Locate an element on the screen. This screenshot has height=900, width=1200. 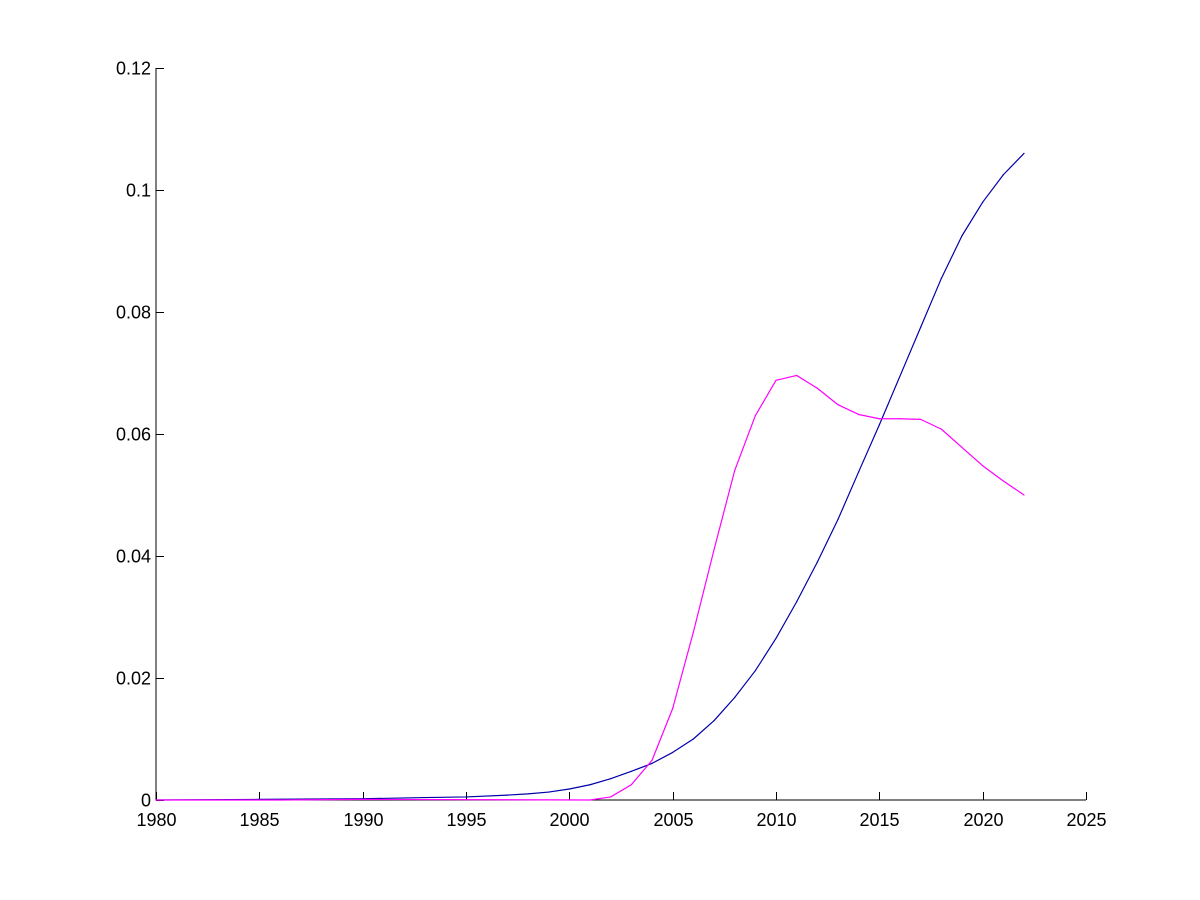
x-tick-label: 2025 is located at coordinates (1086, 820).